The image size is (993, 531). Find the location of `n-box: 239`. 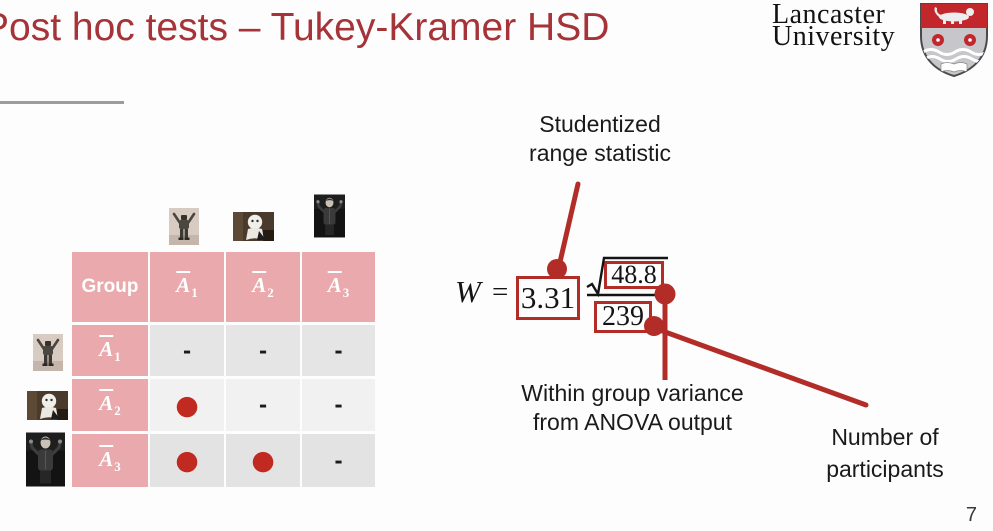

n-box: 239 is located at coordinates (623, 317).